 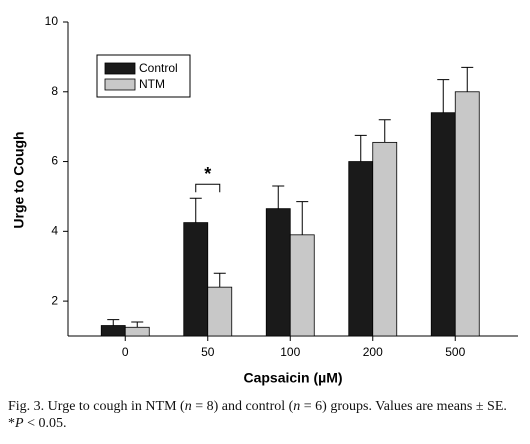 What do you see at coordinates (54, 300) in the screenshot?
I see `y-tick-label: 2` at bounding box center [54, 300].